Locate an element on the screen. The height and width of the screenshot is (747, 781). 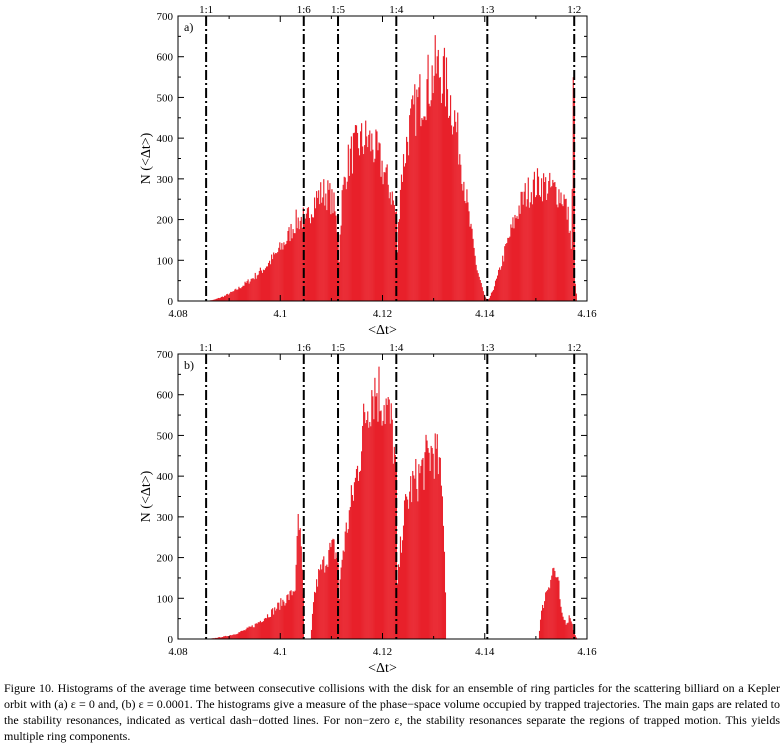
y-tick-label: 0 is located at coordinates (171, 640).